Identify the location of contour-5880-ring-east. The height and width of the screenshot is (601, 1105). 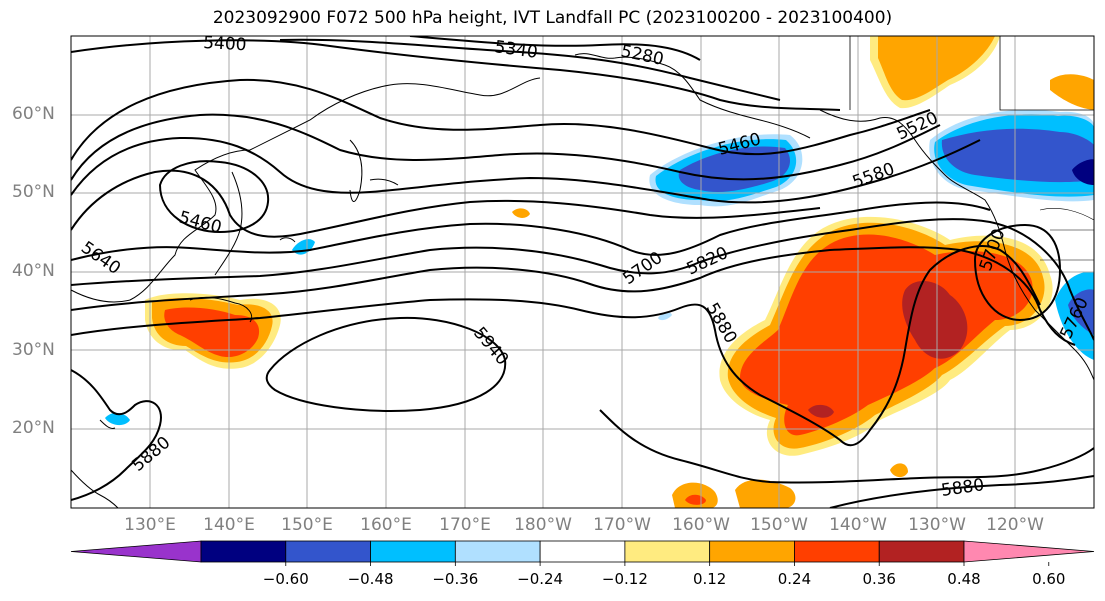
(1017, 272).